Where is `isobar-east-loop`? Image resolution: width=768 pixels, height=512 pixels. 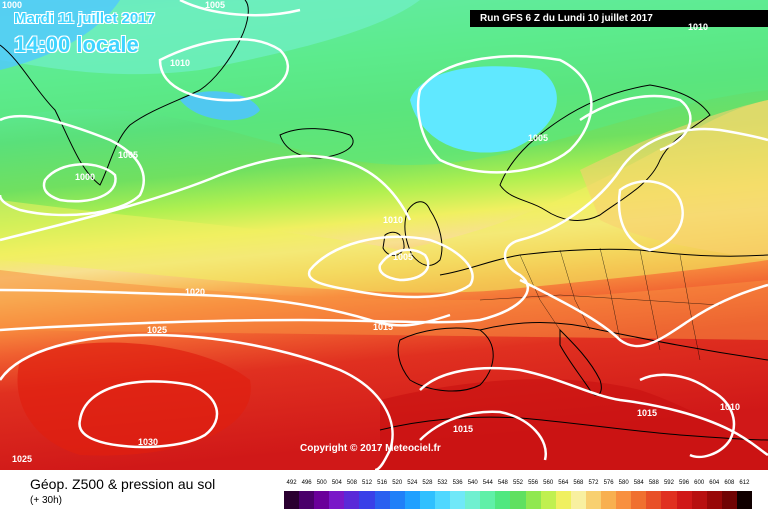 isobar-east-loop is located at coordinates (650, 216).